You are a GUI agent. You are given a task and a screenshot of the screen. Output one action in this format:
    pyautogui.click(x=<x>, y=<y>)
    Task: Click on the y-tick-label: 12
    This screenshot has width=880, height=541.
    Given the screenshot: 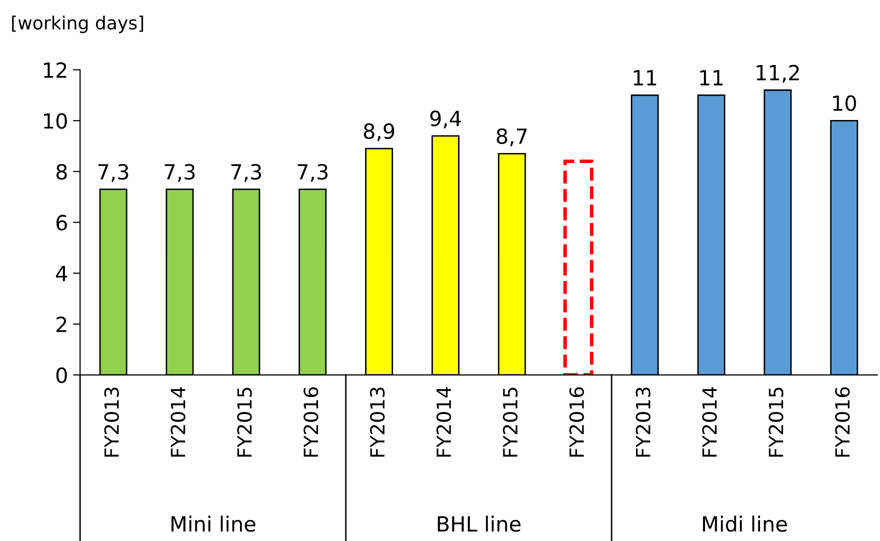 What is the action you would take?
    pyautogui.click(x=55, y=70)
    